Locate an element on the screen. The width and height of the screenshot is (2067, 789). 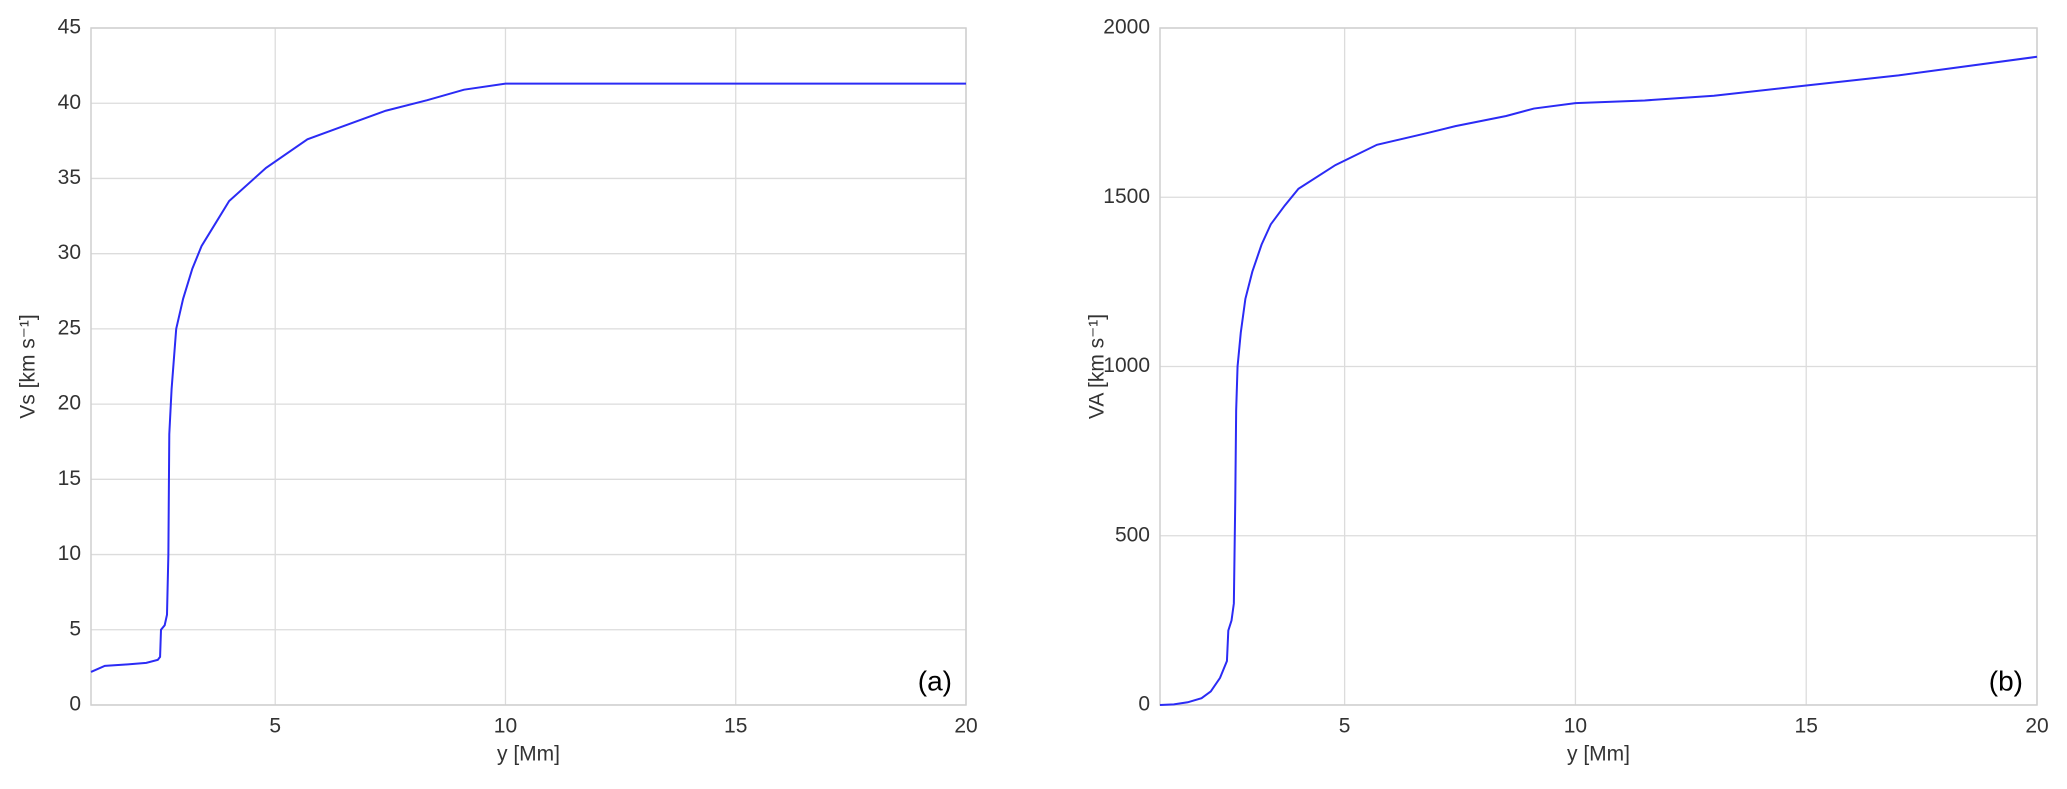
y-tick-label: 2000 is located at coordinates (1126, 27).